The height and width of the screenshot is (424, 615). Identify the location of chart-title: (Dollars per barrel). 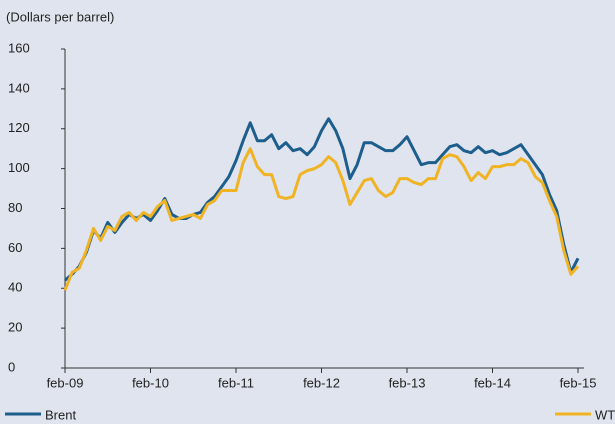
(60, 16).